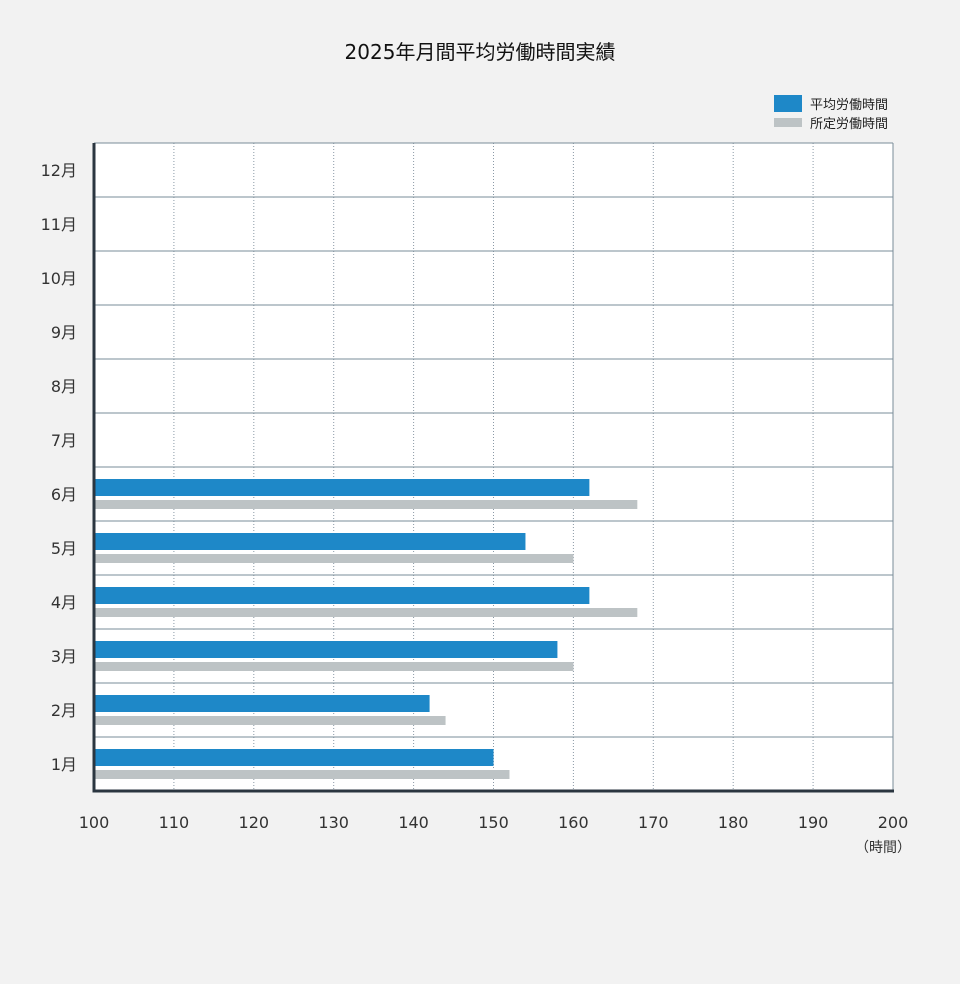 The height and width of the screenshot is (984, 960). I want to click on x-tick-label: 150, so click(493, 822).